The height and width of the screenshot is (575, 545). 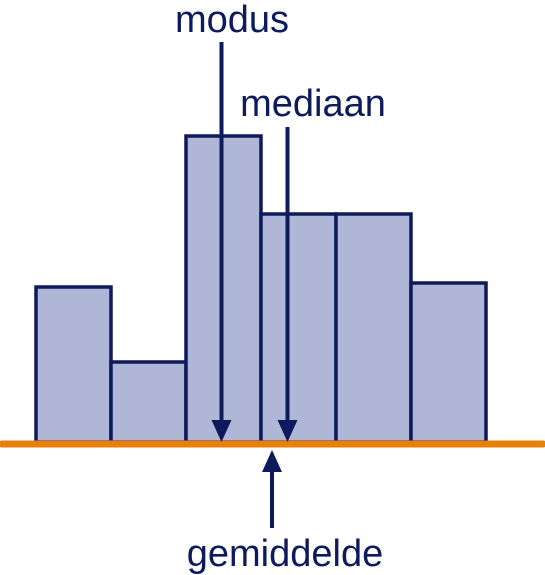 I want to click on annotation-arrows, so click(x=254, y=285).